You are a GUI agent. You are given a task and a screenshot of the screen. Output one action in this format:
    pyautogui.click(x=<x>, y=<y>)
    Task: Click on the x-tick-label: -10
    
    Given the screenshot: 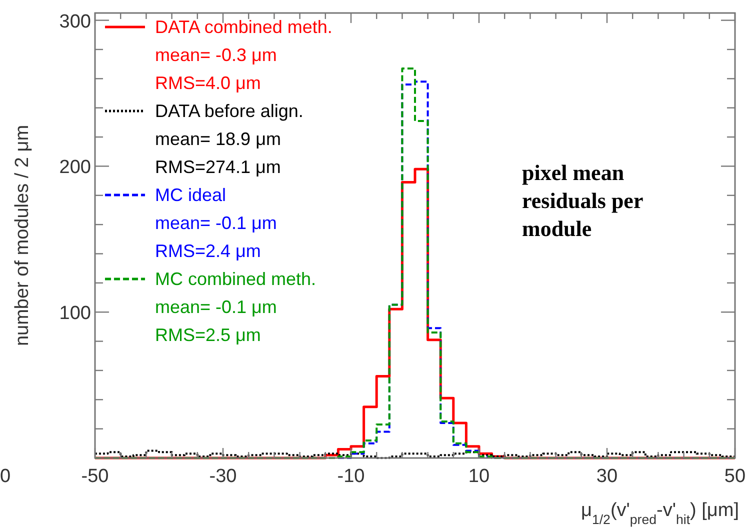 What is the action you would take?
    pyautogui.click(x=351, y=476)
    